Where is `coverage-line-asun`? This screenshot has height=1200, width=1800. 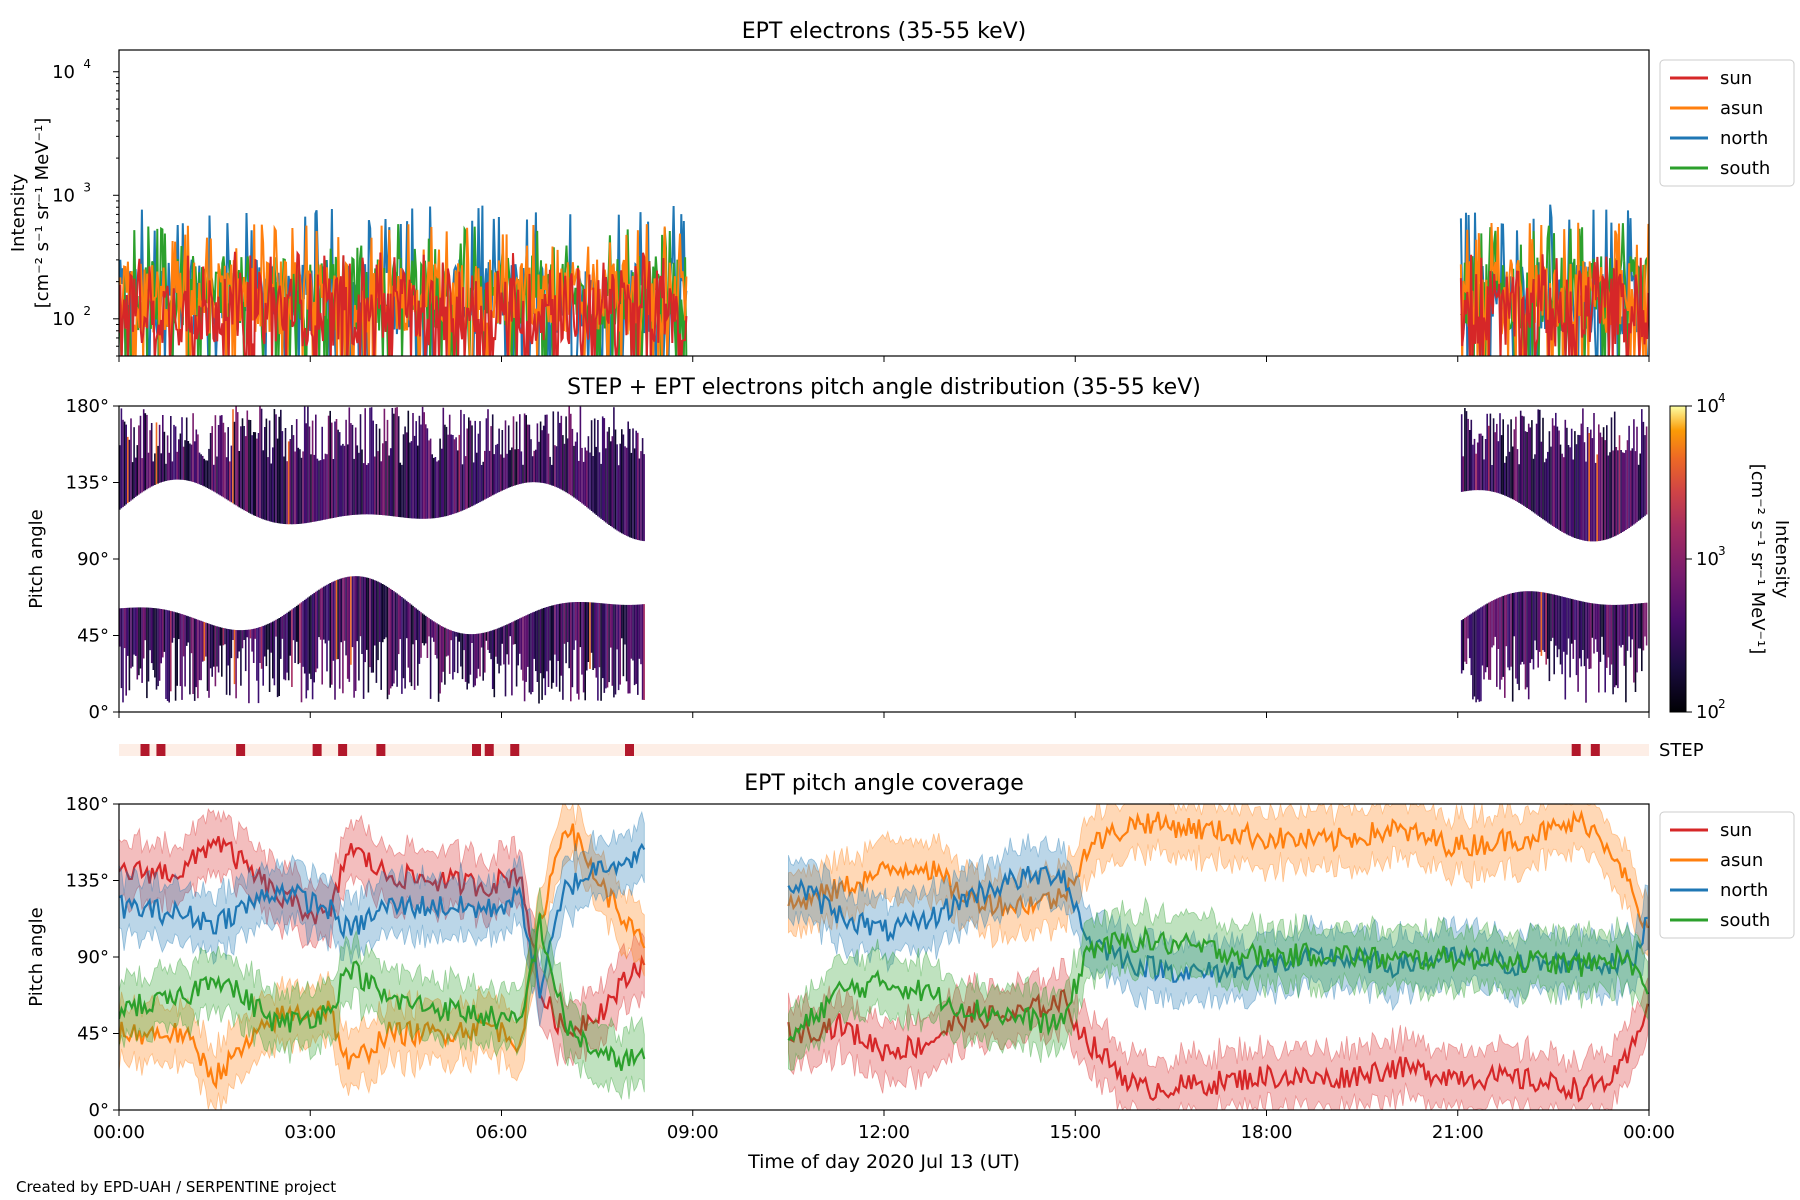 coverage-line-asun is located at coordinates (1218, 869).